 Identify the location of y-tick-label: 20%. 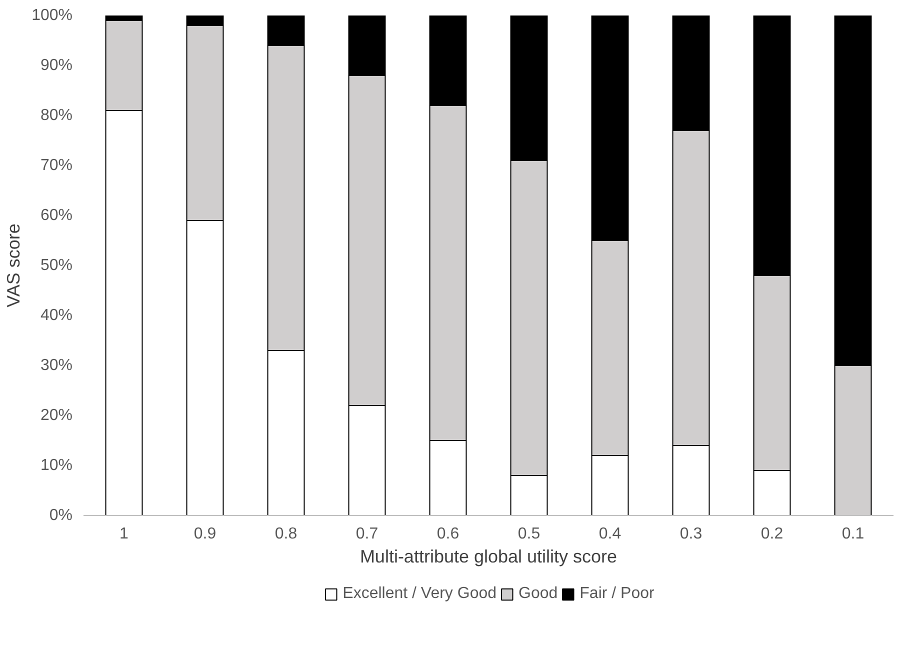
(56, 415).